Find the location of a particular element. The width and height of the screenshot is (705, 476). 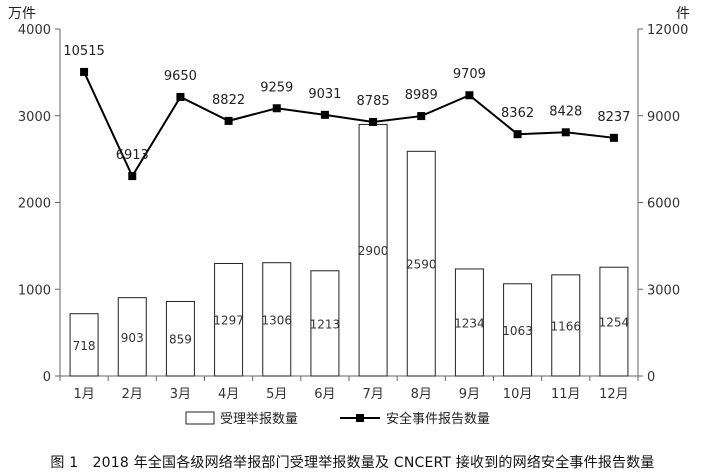

bar-value-label: 1306 is located at coordinates (276, 320).